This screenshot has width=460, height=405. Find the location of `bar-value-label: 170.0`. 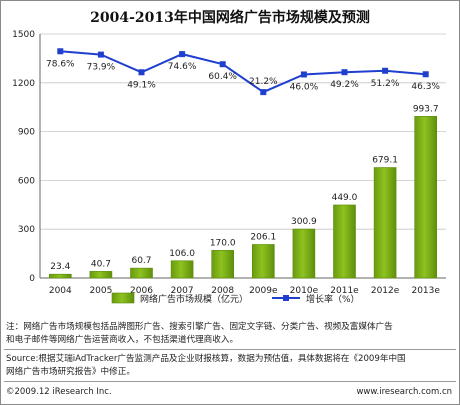

bar-value-label: 170.0 is located at coordinates (223, 243).